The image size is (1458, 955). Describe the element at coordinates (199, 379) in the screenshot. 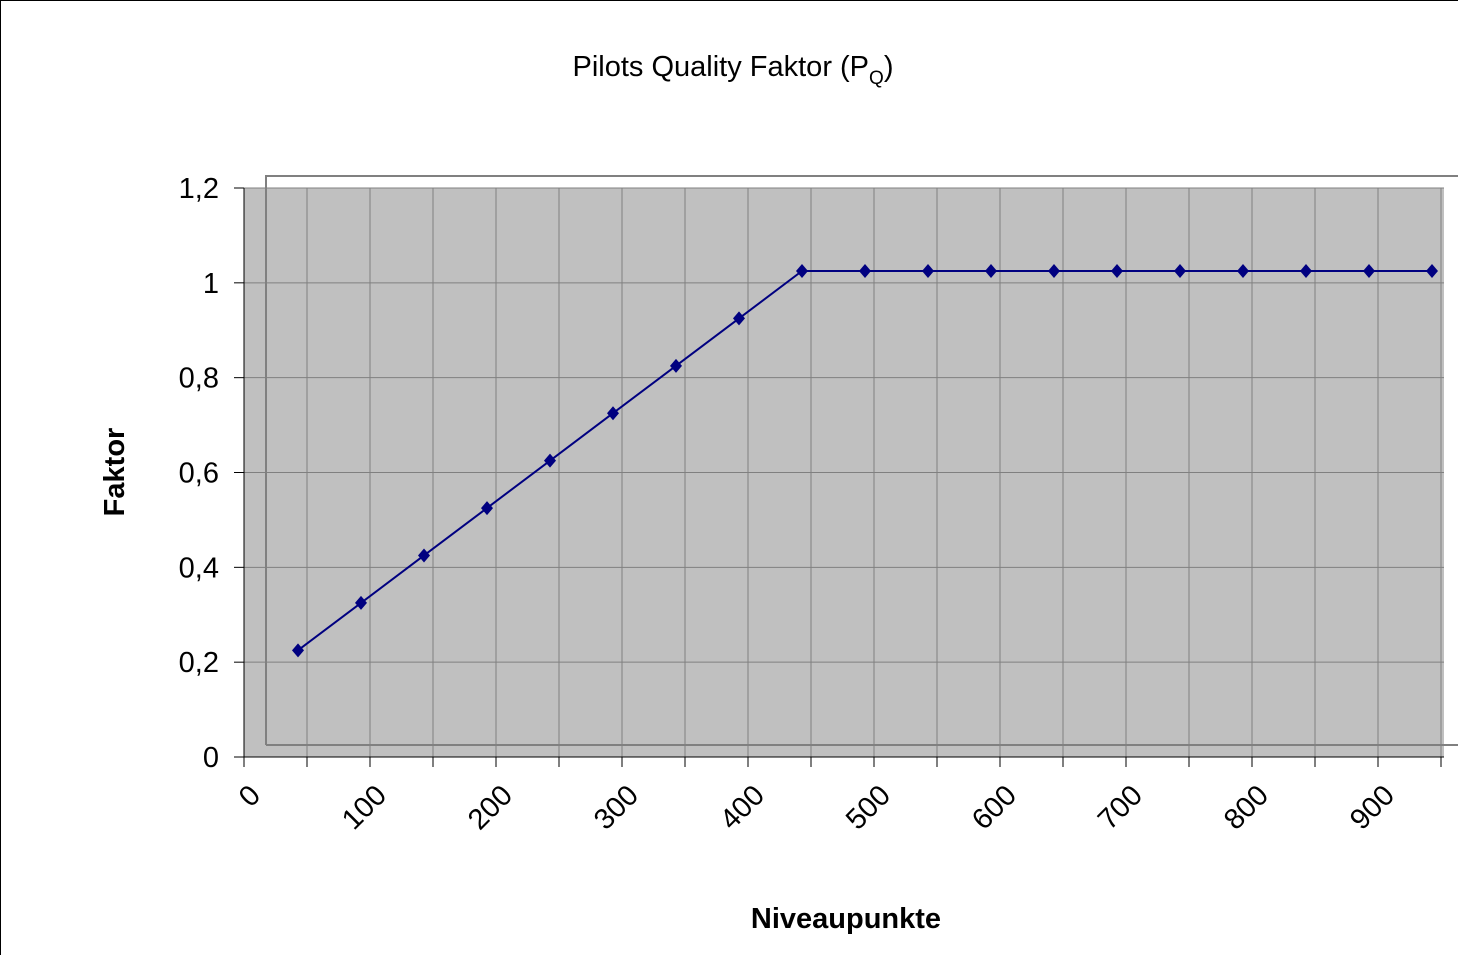

I see `y-tick-label: 0,8` at that location.